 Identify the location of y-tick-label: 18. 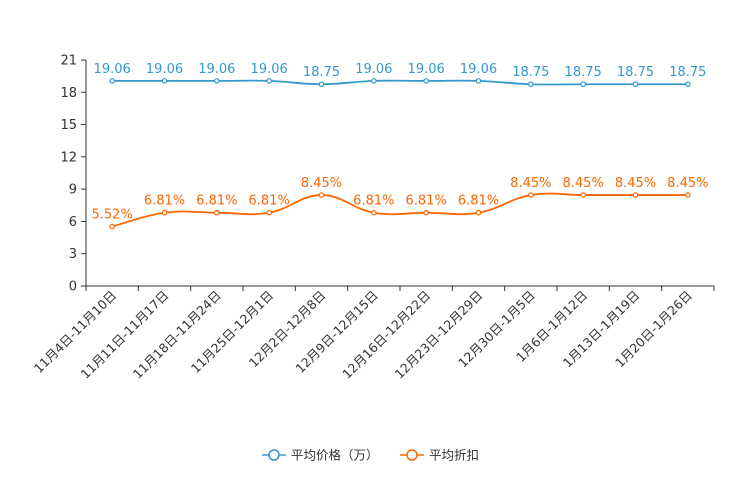
(68, 93).